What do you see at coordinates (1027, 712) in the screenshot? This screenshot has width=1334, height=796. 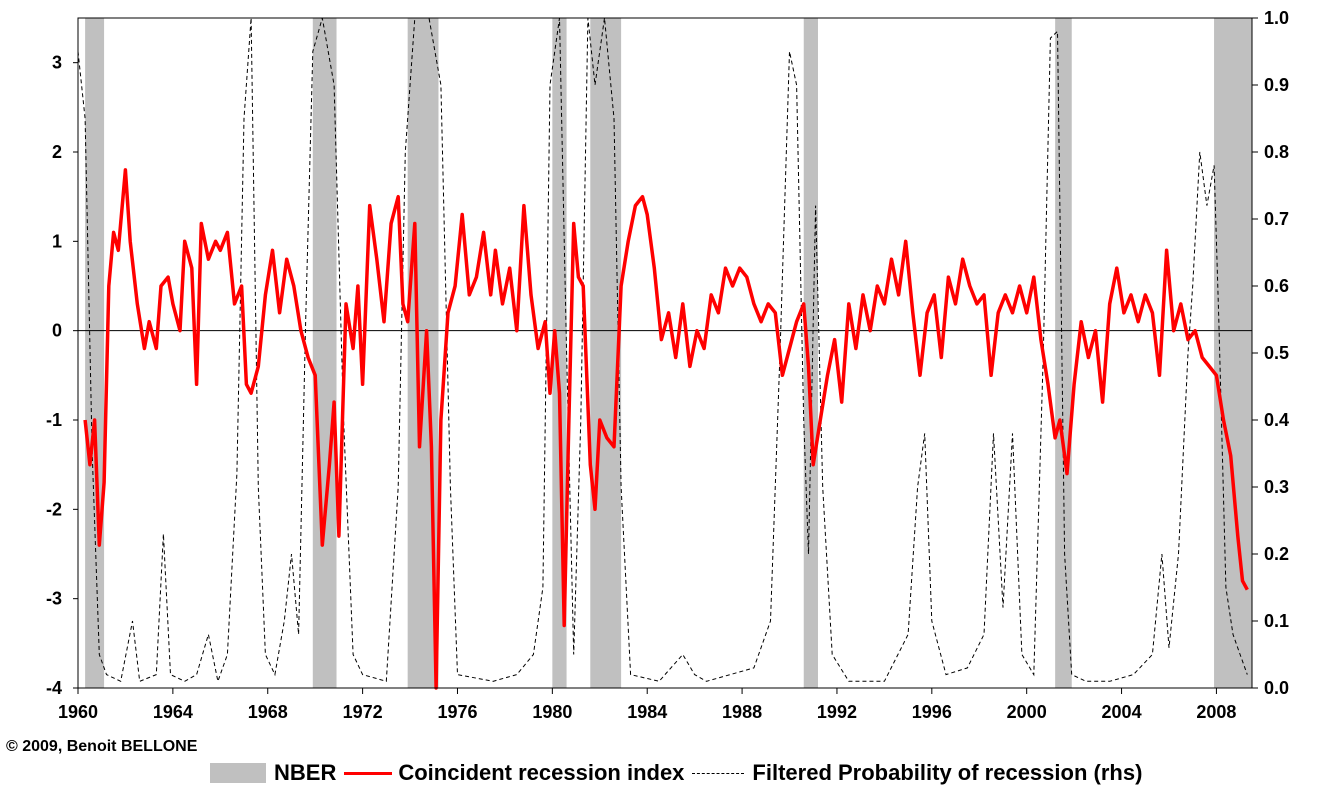 I see `x-tick-label: 2000` at bounding box center [1027, 712].